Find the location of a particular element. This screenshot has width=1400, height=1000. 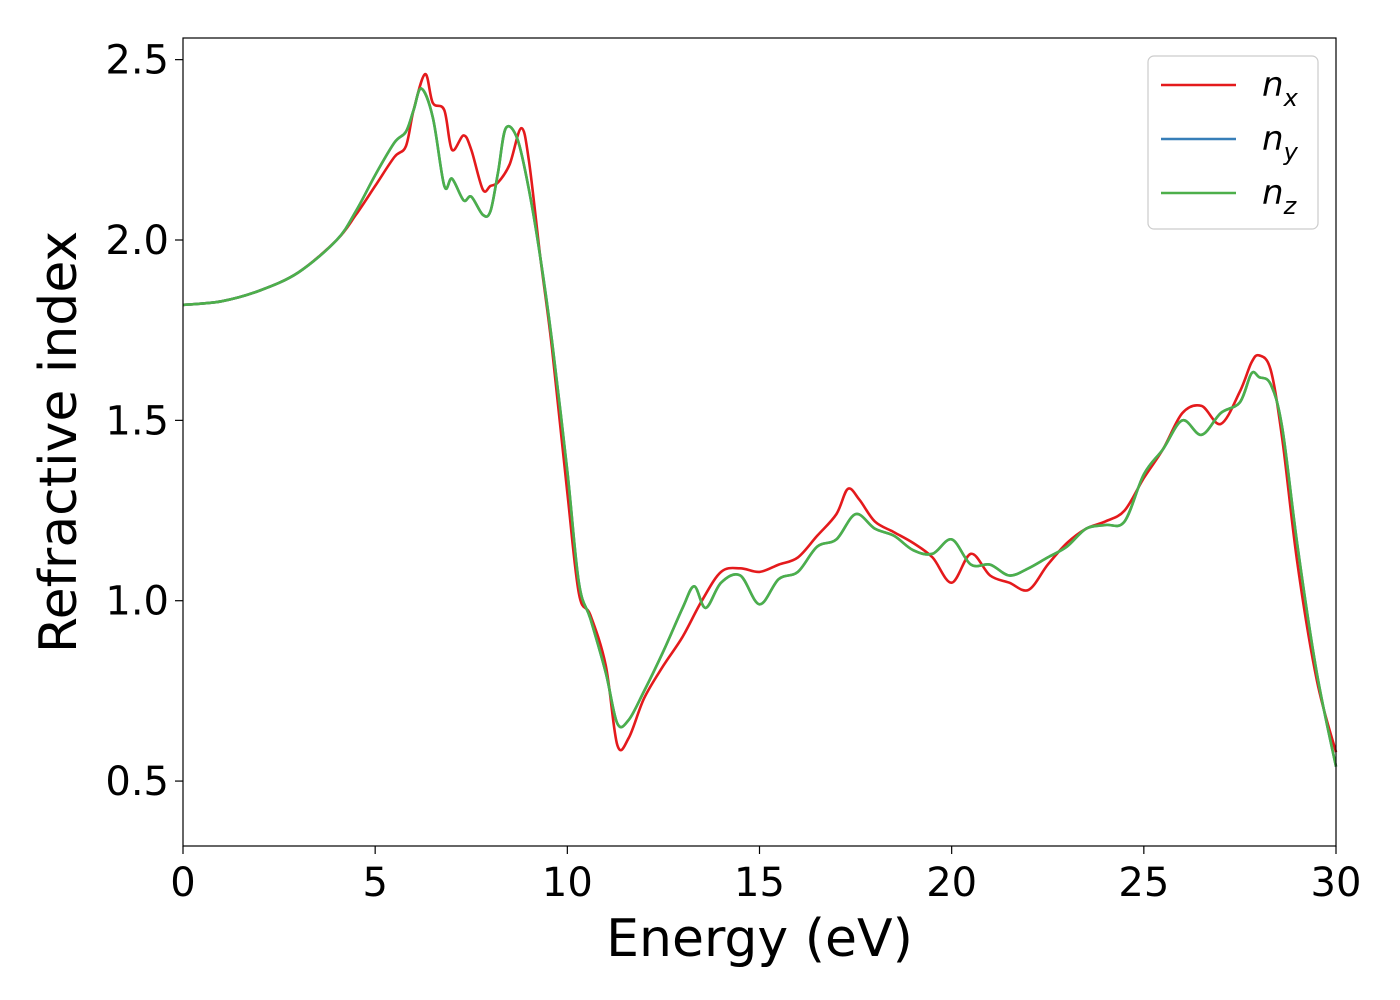

y-tick-label: 2.5 is located at coordinates (137, 61).